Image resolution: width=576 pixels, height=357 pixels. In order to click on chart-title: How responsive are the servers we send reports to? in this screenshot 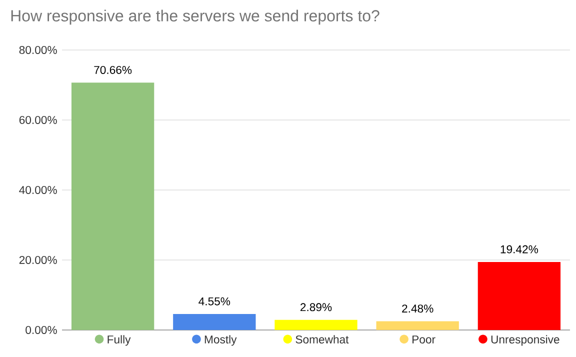, I will do `click(195, 17)`.